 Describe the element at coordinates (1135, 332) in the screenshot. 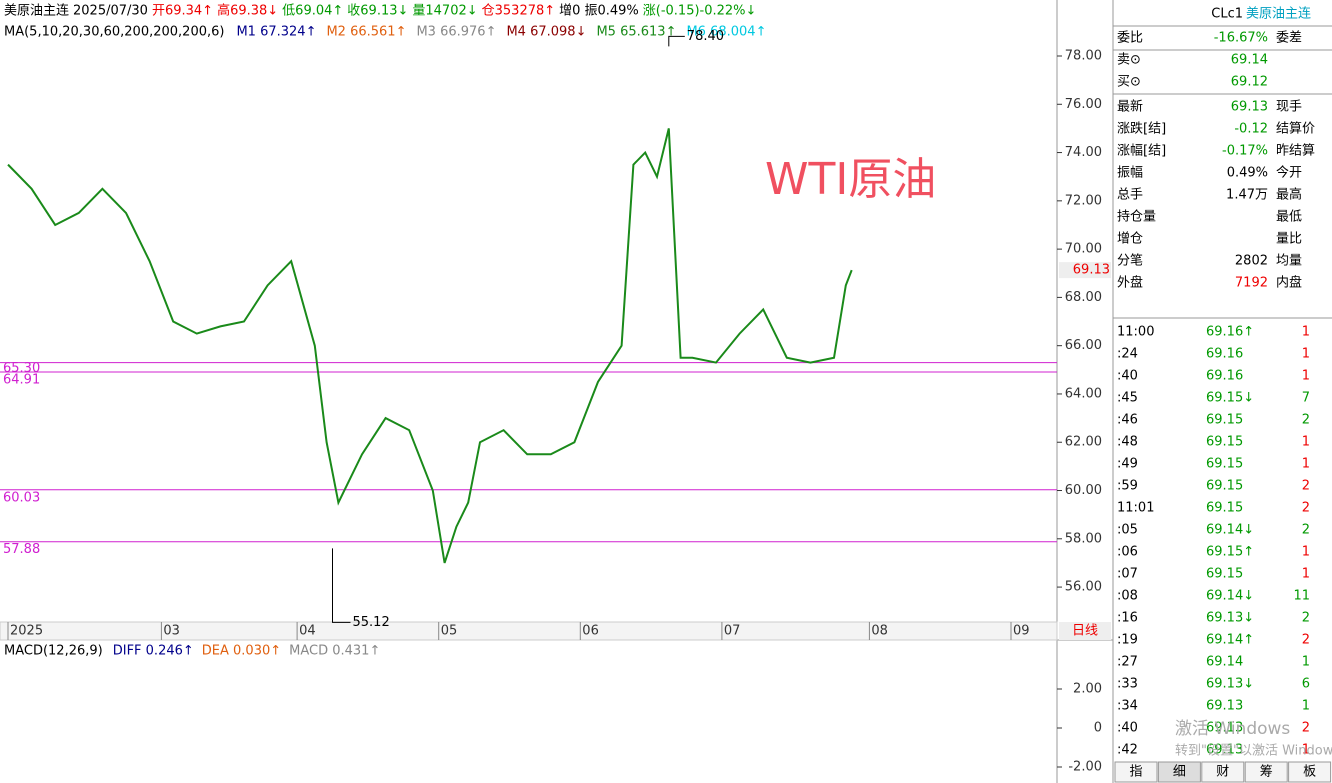

I see `tick-time: 11:00` at that location.